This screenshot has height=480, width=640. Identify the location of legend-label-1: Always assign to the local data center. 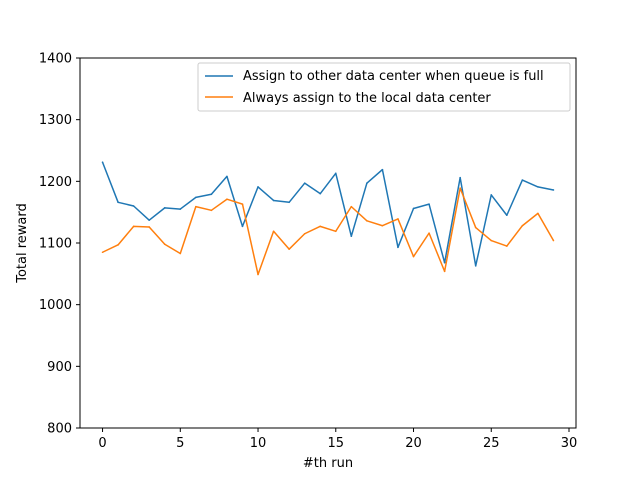
(367, 98).